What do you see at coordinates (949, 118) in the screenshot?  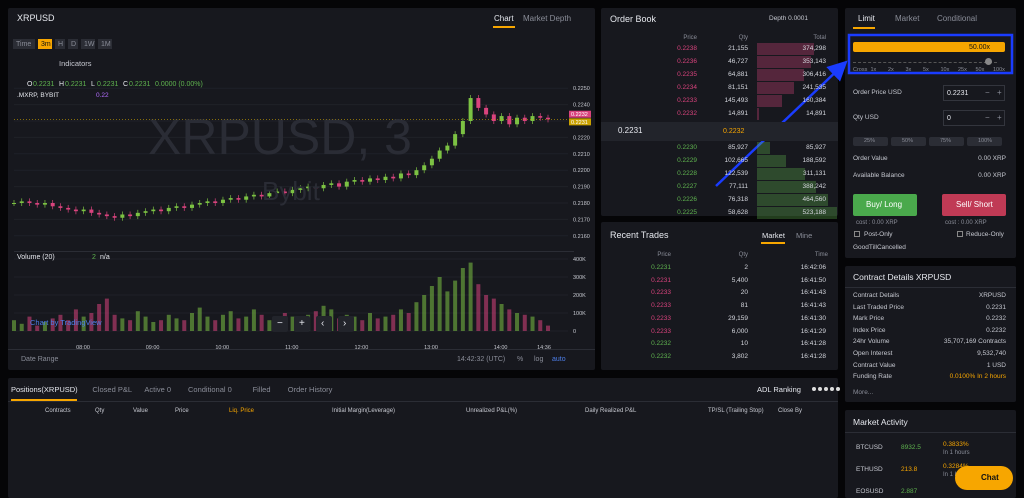 I see `input-value: 0` at bounding box center [949, 118].